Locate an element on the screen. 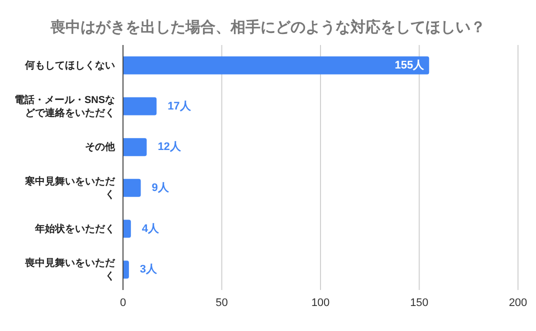  y-tick-label: 年始状をいただく is located at coordinates (74, 228).